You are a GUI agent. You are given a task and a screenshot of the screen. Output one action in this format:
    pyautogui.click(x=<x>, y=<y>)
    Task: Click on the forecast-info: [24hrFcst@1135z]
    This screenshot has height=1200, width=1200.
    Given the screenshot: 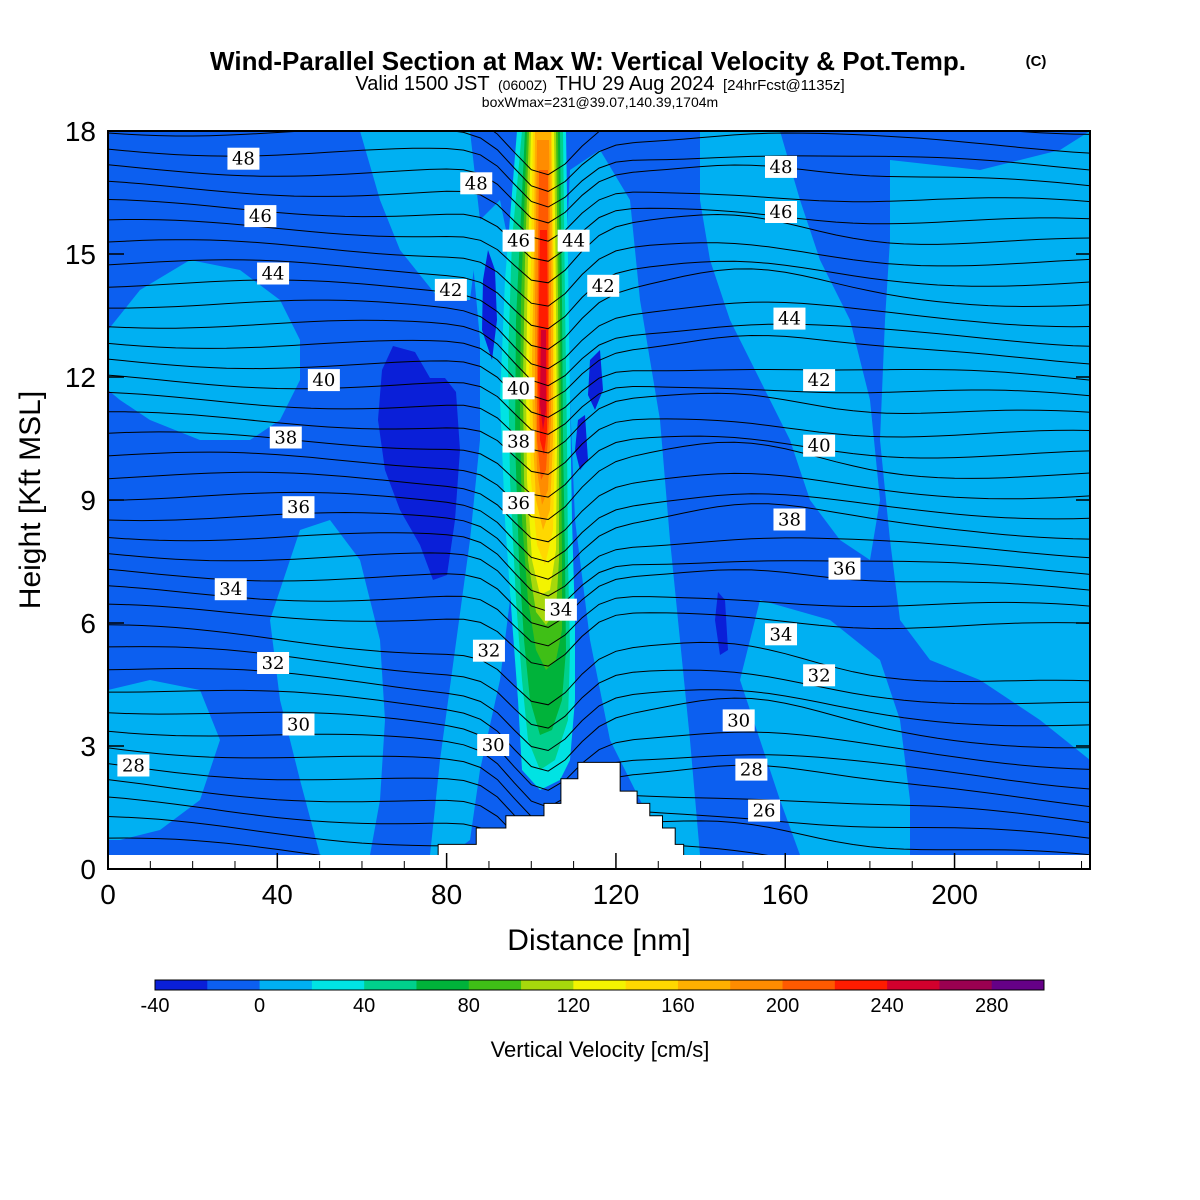 What is the action you would take?
    pyautogui.click(x=784, y=85)
    